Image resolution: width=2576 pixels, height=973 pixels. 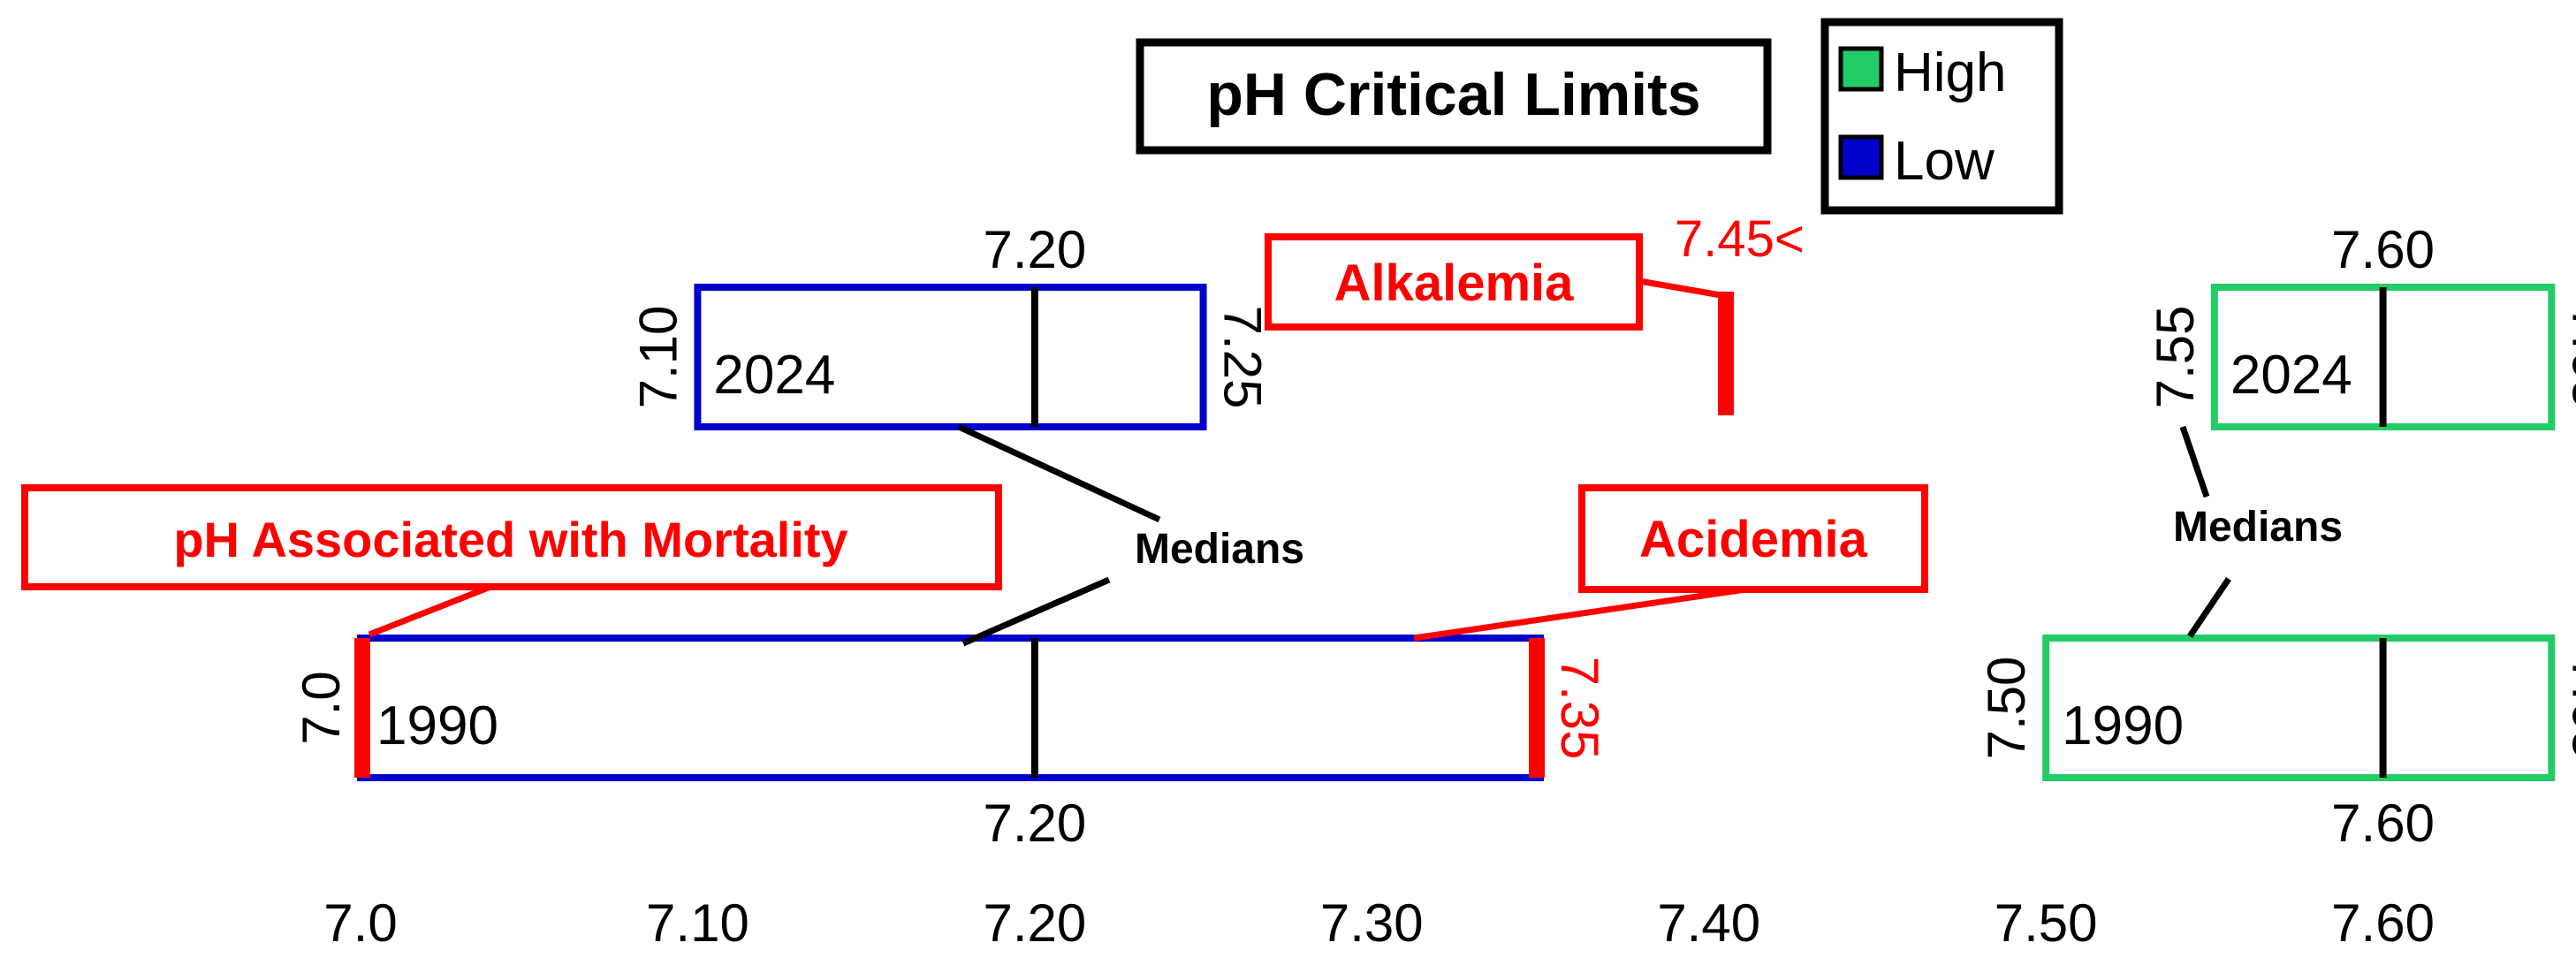 I want to click on min-label: 7.50, so click(x=2006, y=708).